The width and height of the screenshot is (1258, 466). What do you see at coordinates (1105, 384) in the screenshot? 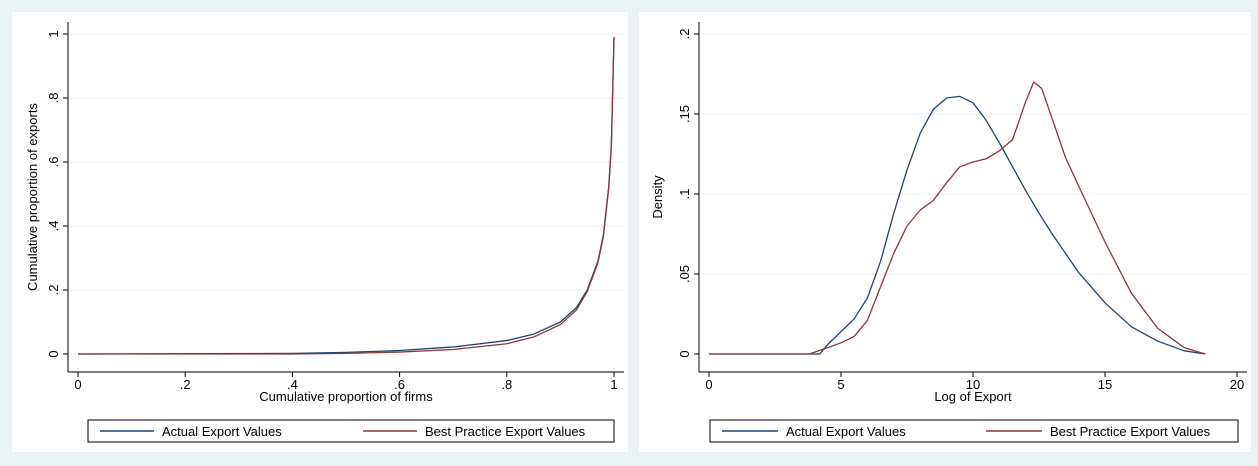
I see `x-tick-label: 15` at bounding box center [1105, 384].